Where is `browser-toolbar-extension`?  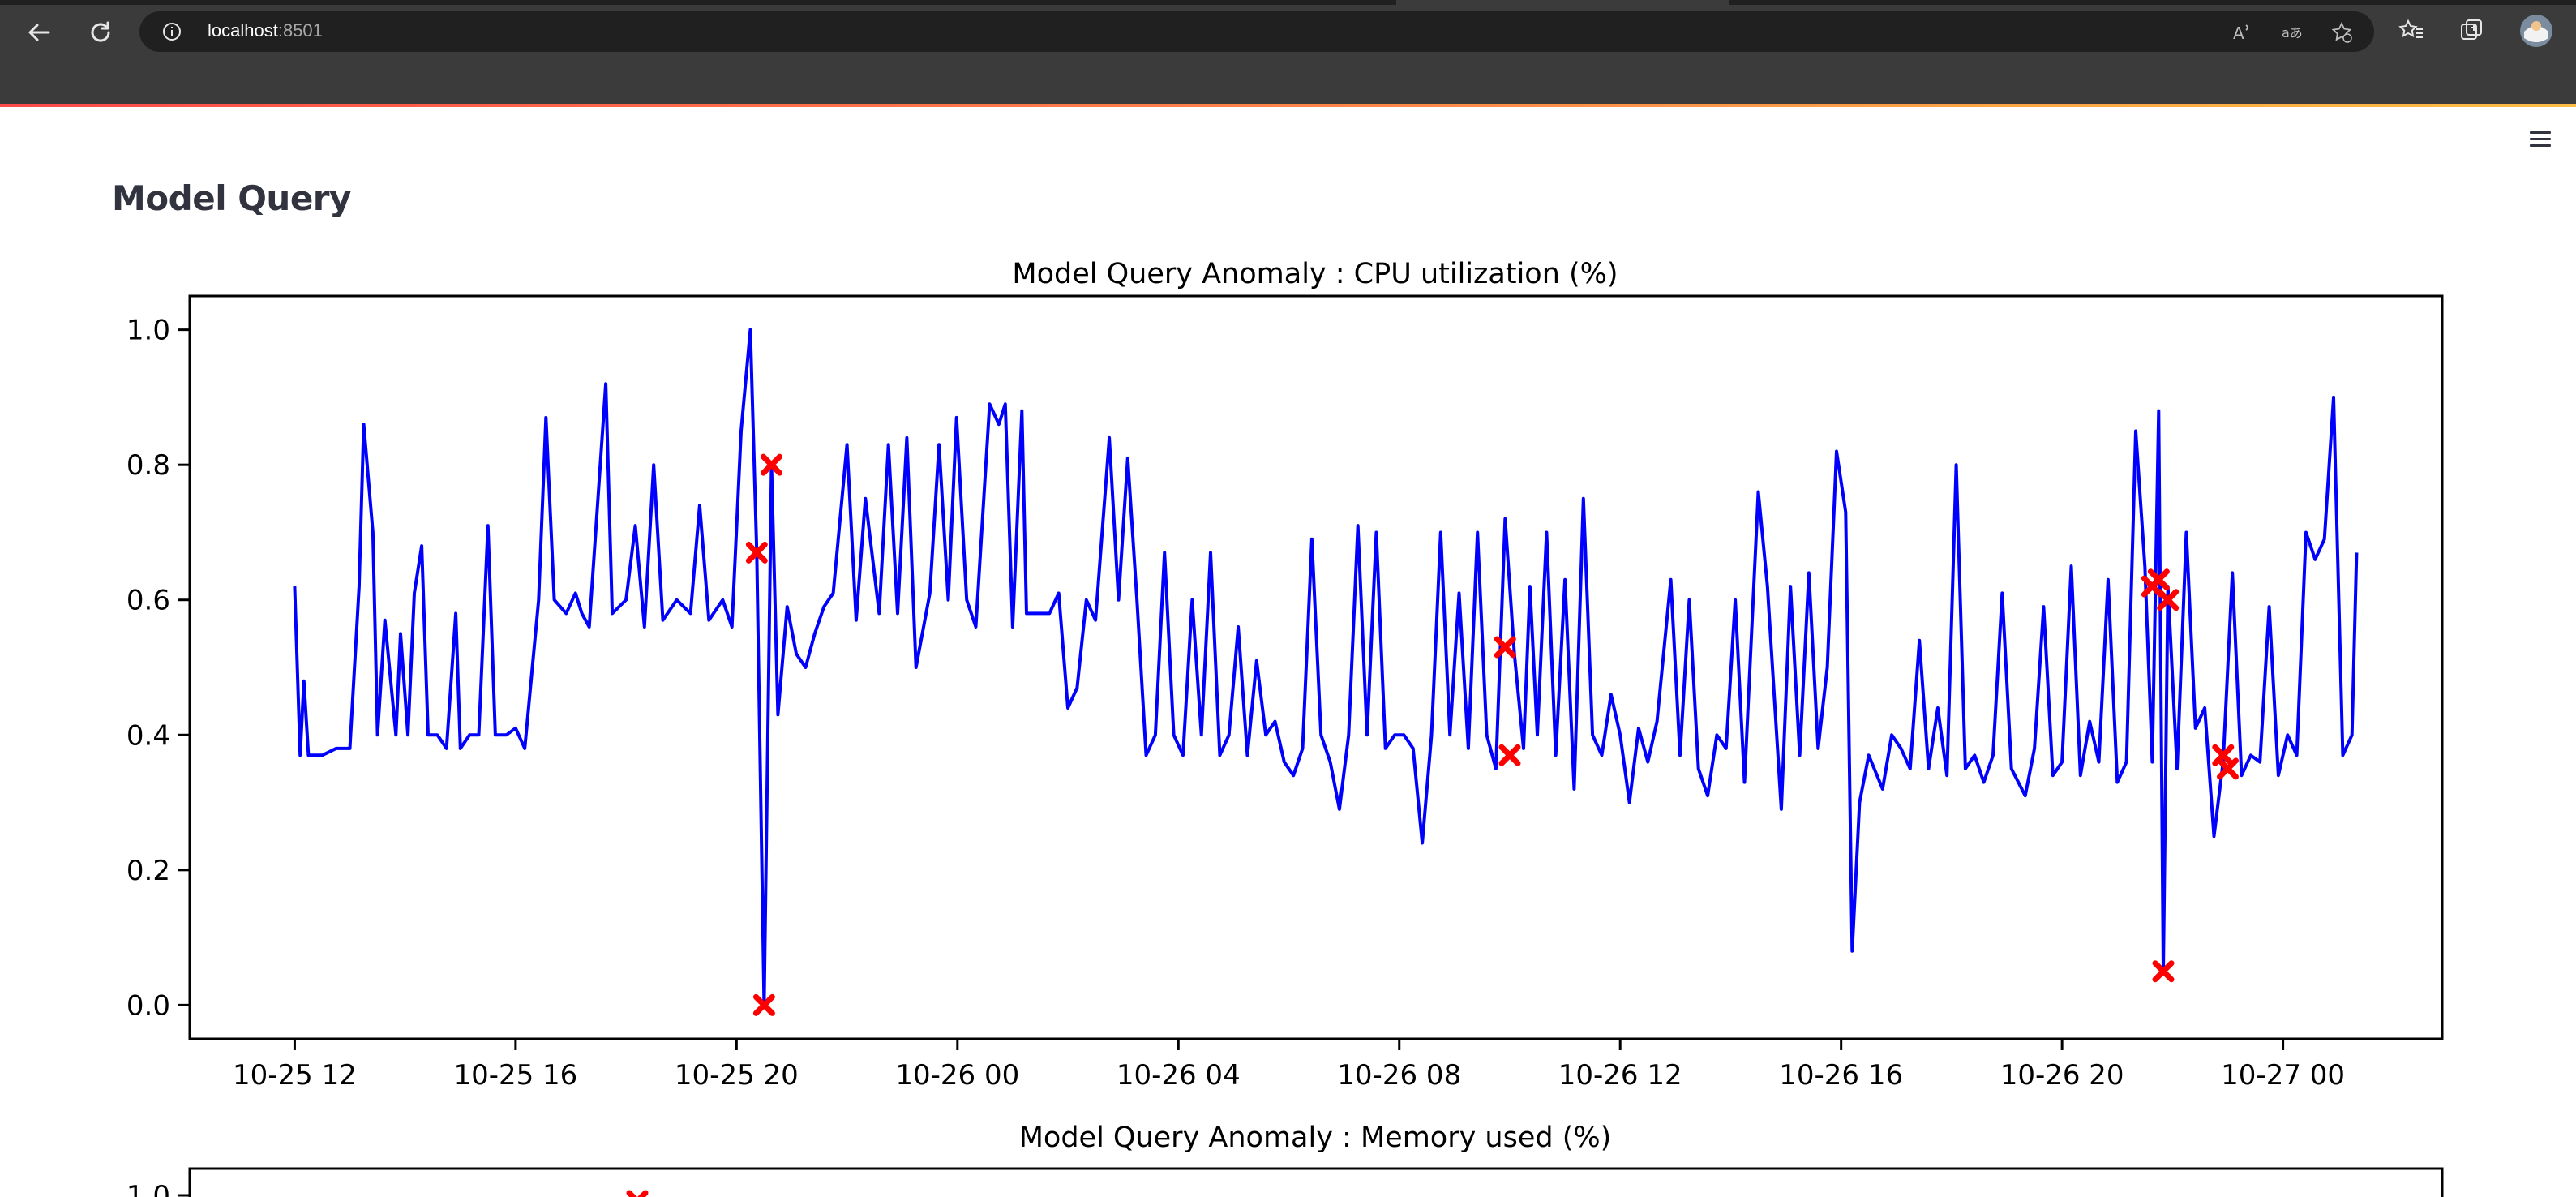 browser-toolbar-extension is located at coordinates (1288, 83).